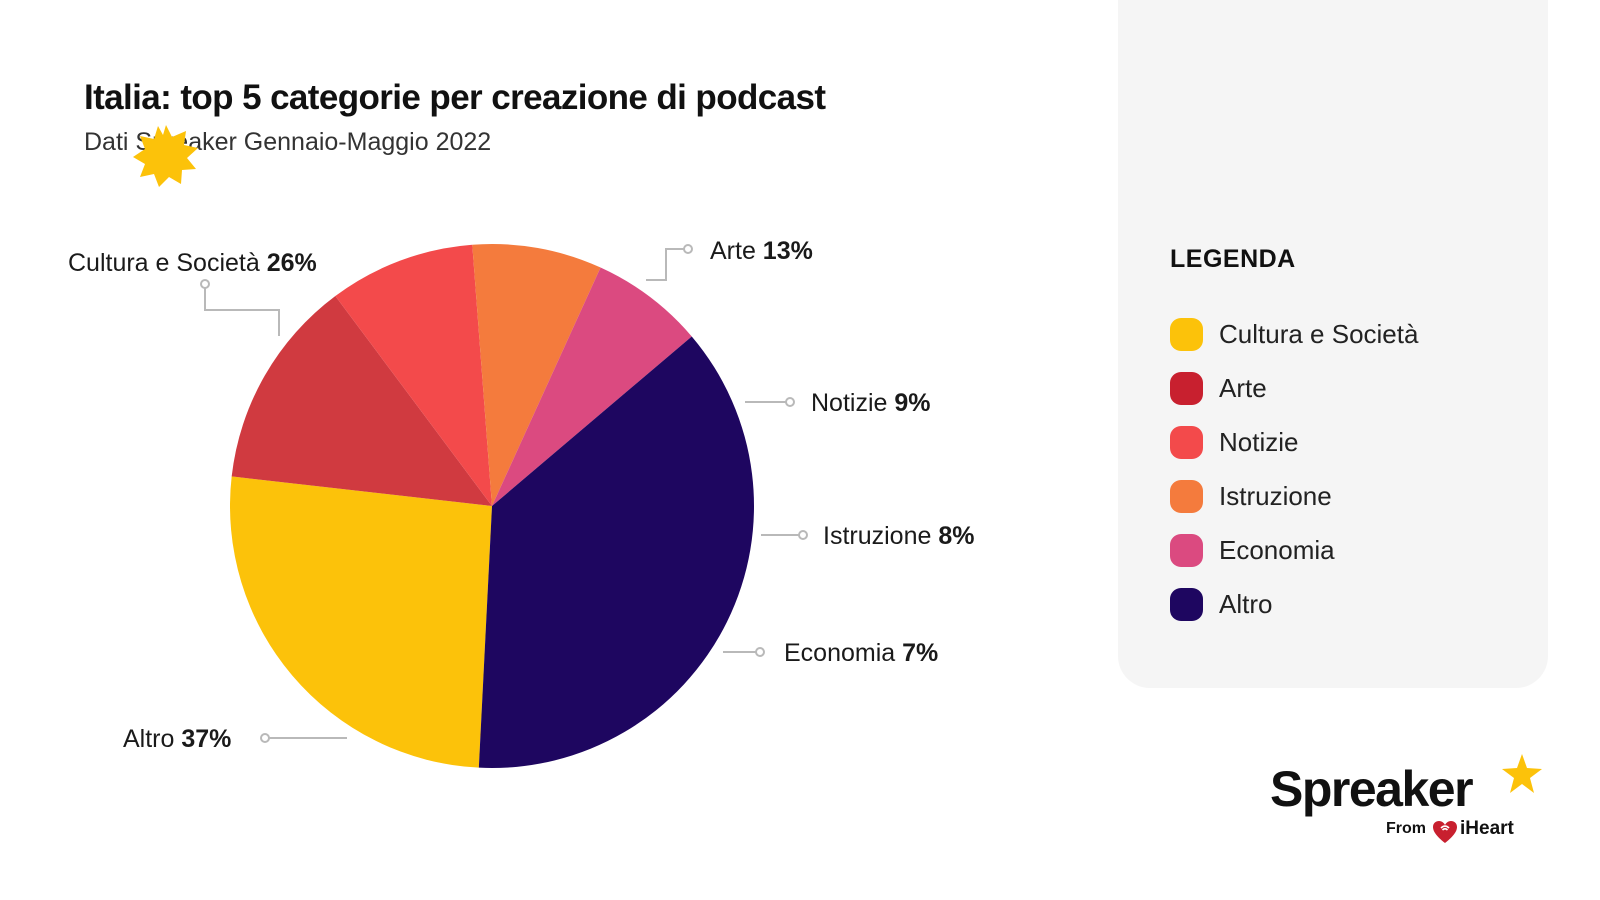 The image size is (1600, 900). Describe the element at coordinates (616, 552) in the screenshot. I see `pie-slice-altro` at that location.